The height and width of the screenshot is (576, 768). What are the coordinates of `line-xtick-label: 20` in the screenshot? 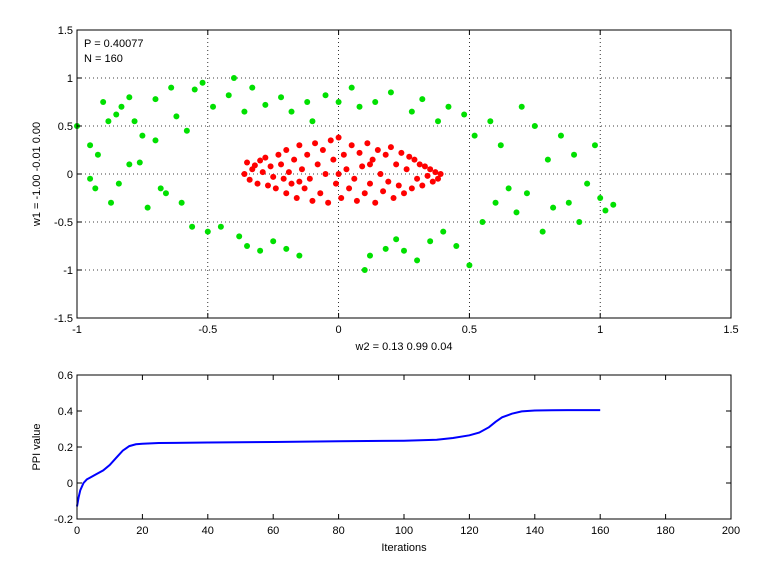 It's located at (142, 531).